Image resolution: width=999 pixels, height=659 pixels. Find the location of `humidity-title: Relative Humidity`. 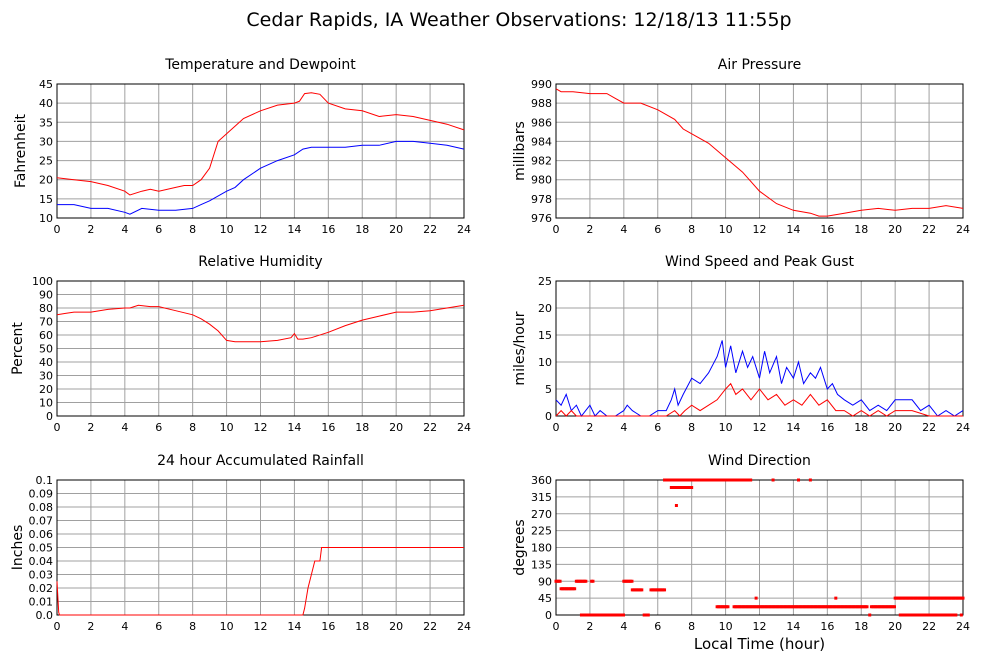

humidity-title: Relative Humidity is located at coordinates (260, 262).